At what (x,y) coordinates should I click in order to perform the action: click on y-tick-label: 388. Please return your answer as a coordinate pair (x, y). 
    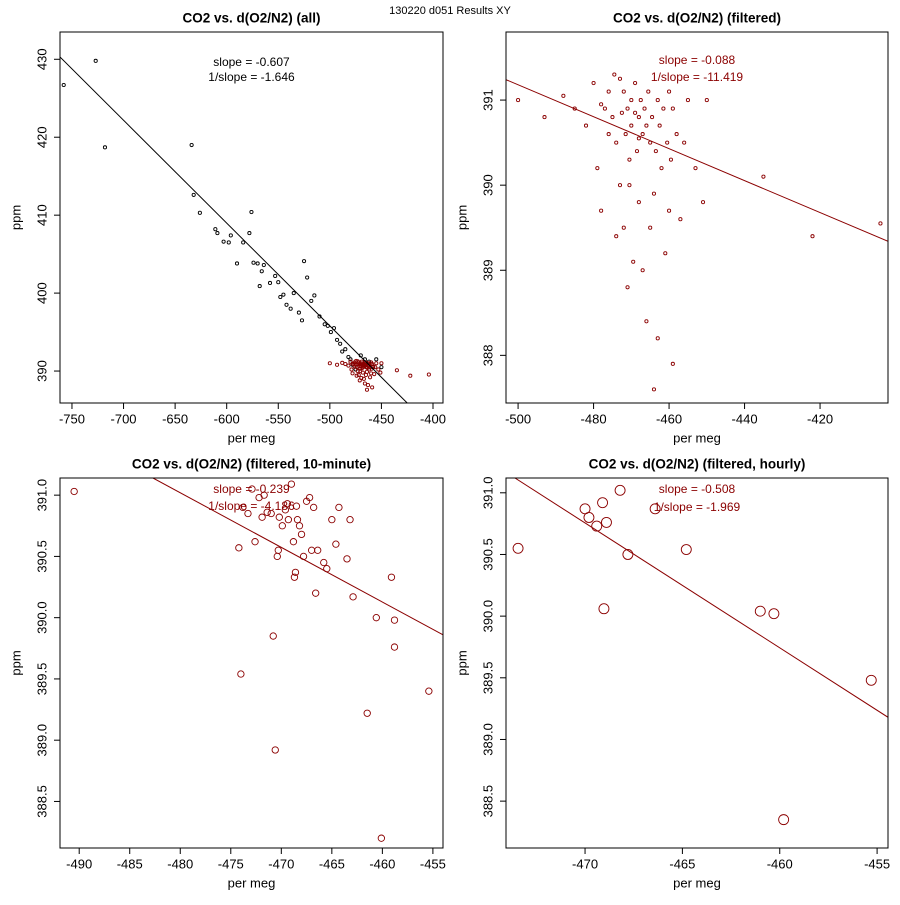
    Looking at the image, I should click on (487, 355).